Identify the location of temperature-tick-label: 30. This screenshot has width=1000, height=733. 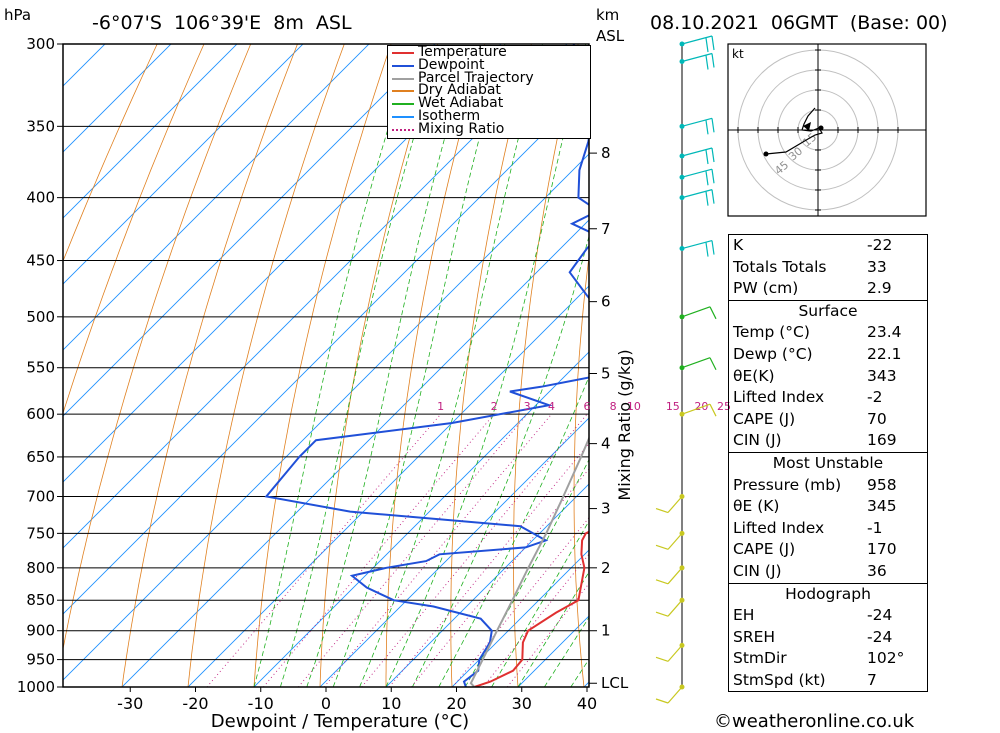
(522, 703).